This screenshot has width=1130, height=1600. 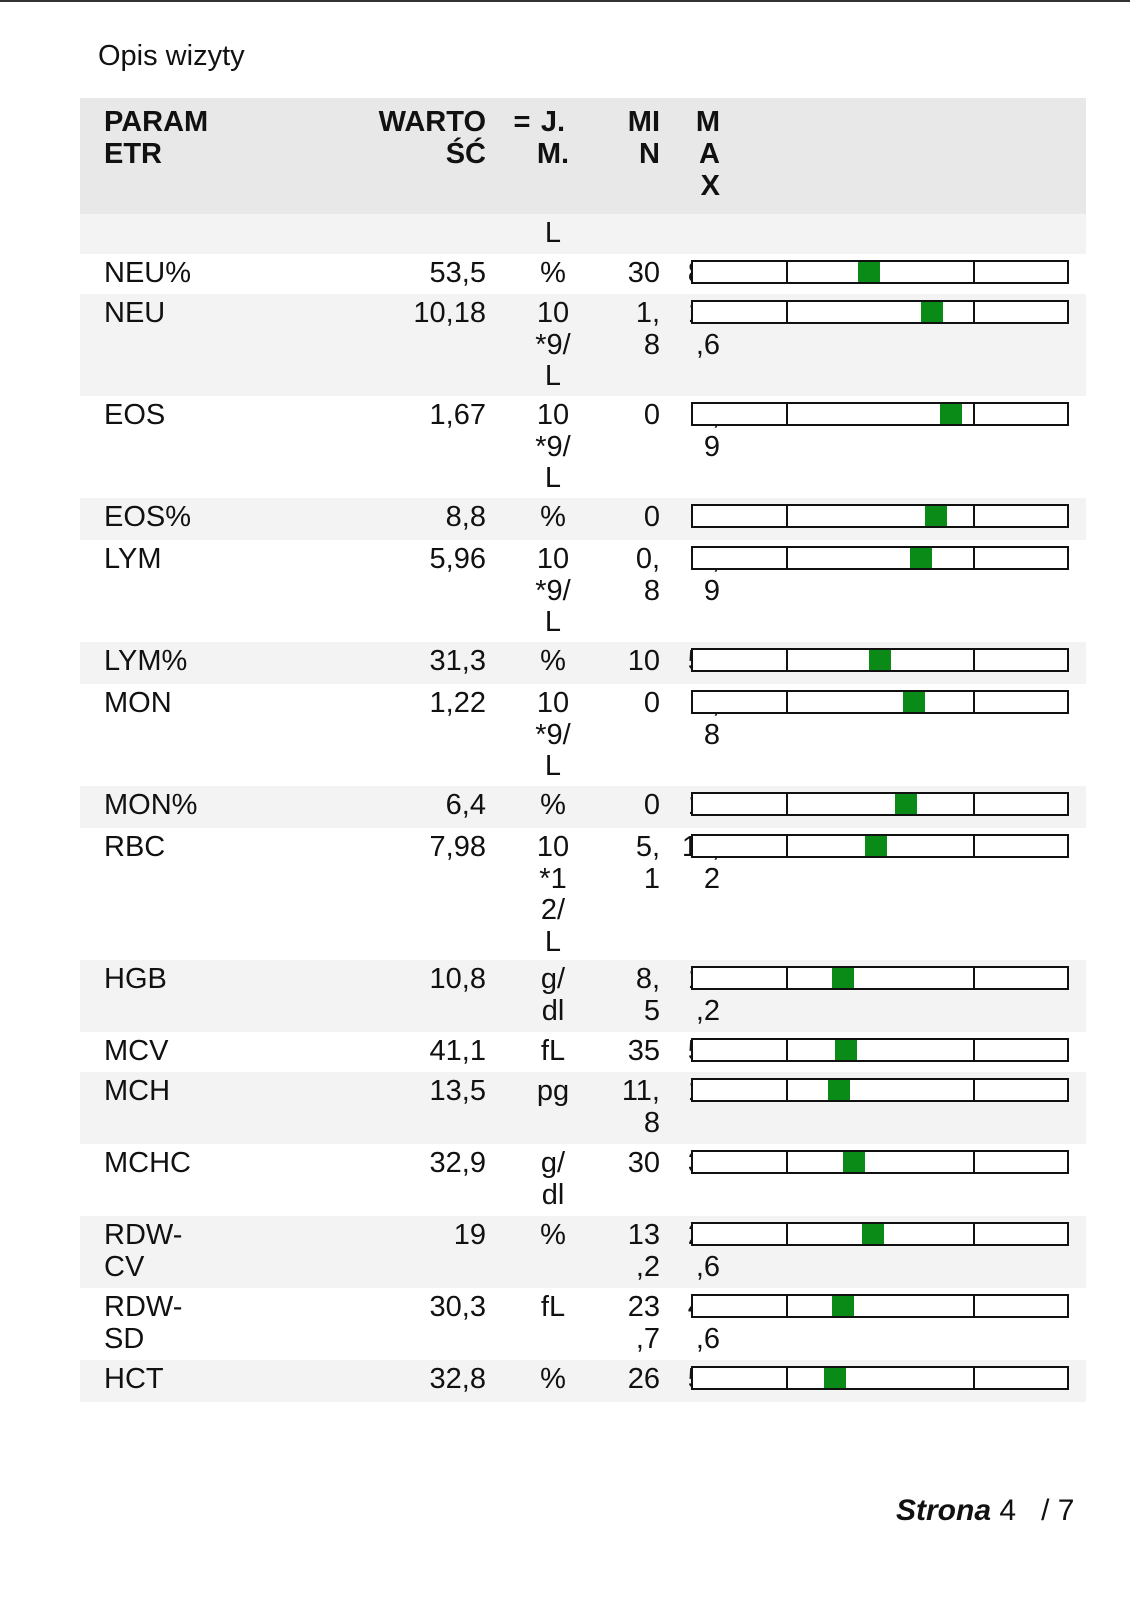 What do you see at coordinates (647, 329) in the screenshot?
I see `min-cell: 1, 8` at bounding box center [647, 329].